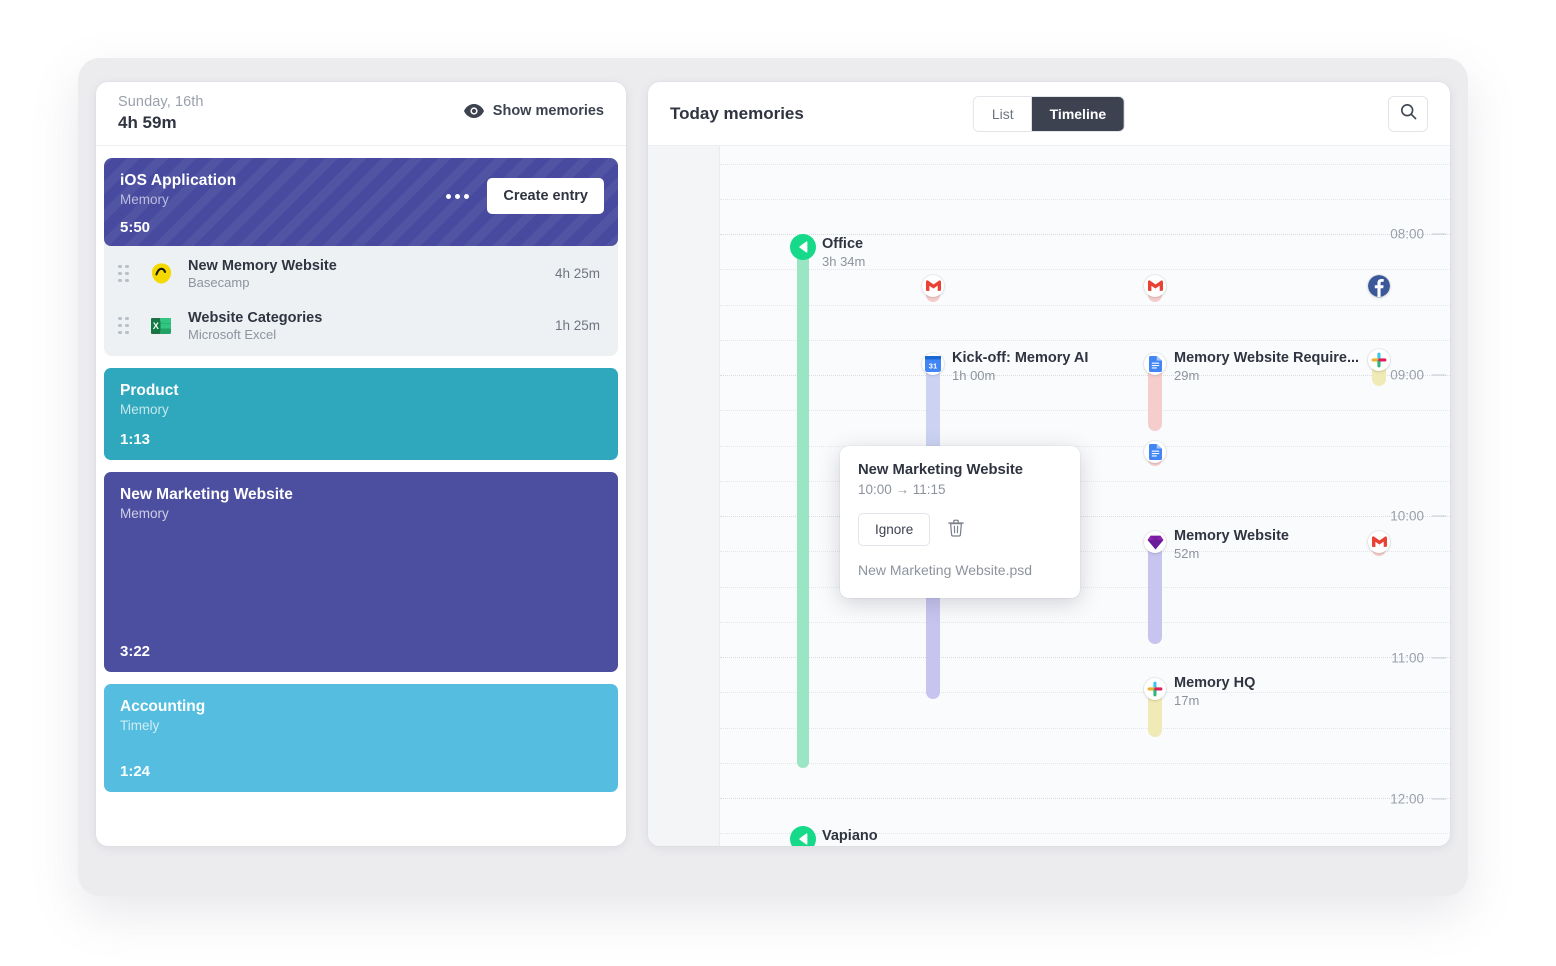  What do you see at coordinates (1379, 286) in the screenshot?
I see `facebook-icon` at bounding box center [1379, 286].